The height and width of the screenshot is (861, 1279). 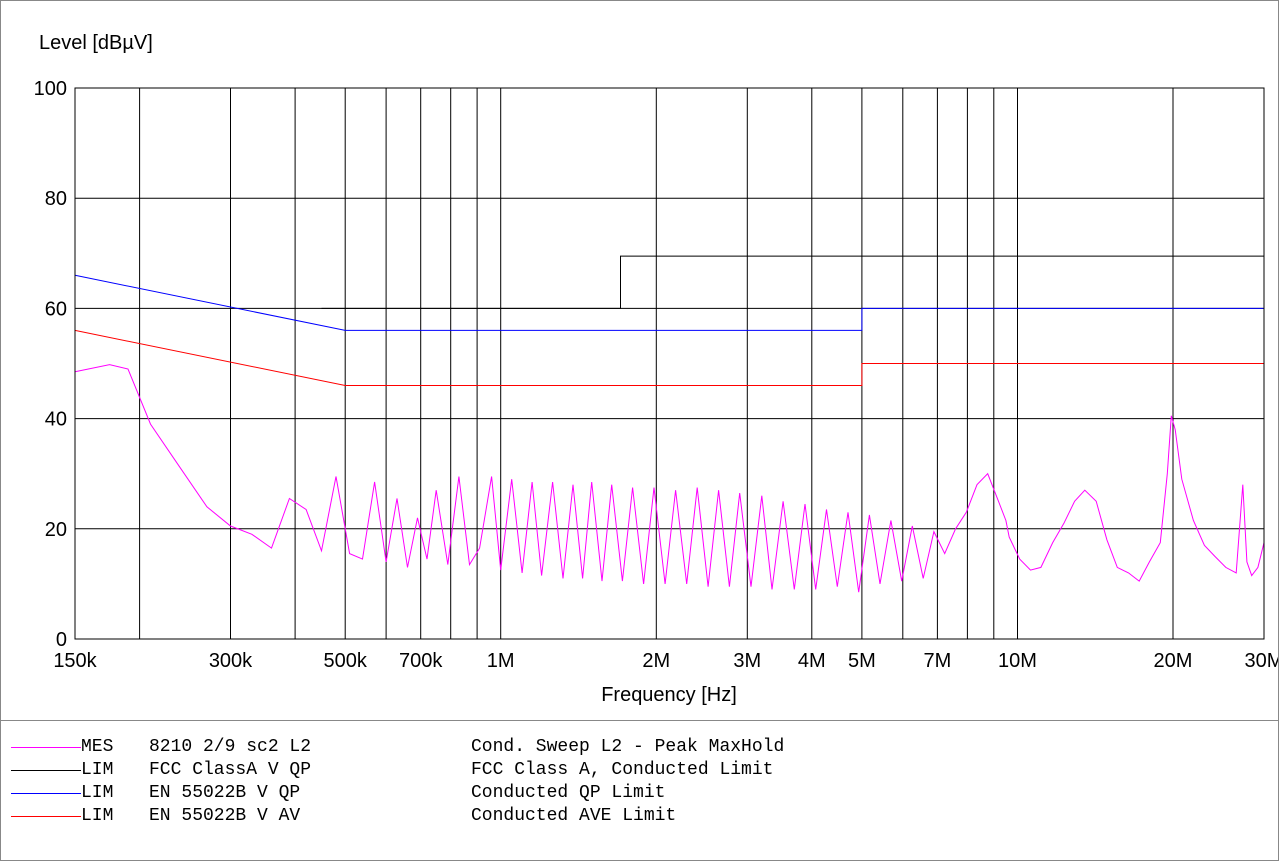 I want to click on x-tick-label: 2M, so click(x=656, y=661).